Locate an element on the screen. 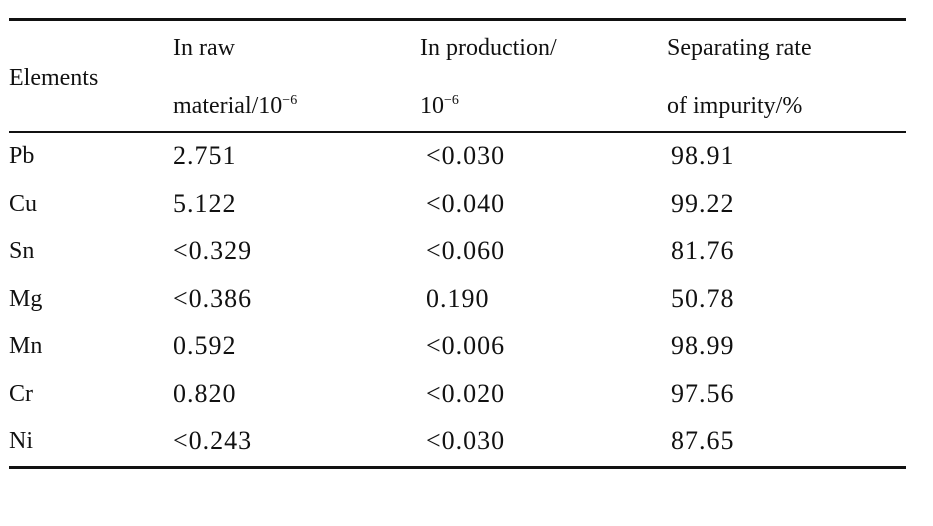 Image resolution: width=933 pixels, height=526 pixels. cell-production: <0.006 is located at coordinates (466, 345).